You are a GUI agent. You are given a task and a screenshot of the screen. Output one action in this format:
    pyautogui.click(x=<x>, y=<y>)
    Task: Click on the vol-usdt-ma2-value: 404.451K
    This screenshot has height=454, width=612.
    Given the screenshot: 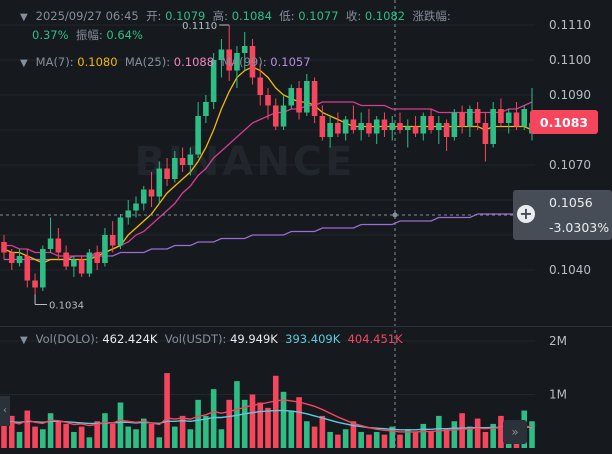 What is the action you would take?
    pyautogui.click(x=375, y=339)
    